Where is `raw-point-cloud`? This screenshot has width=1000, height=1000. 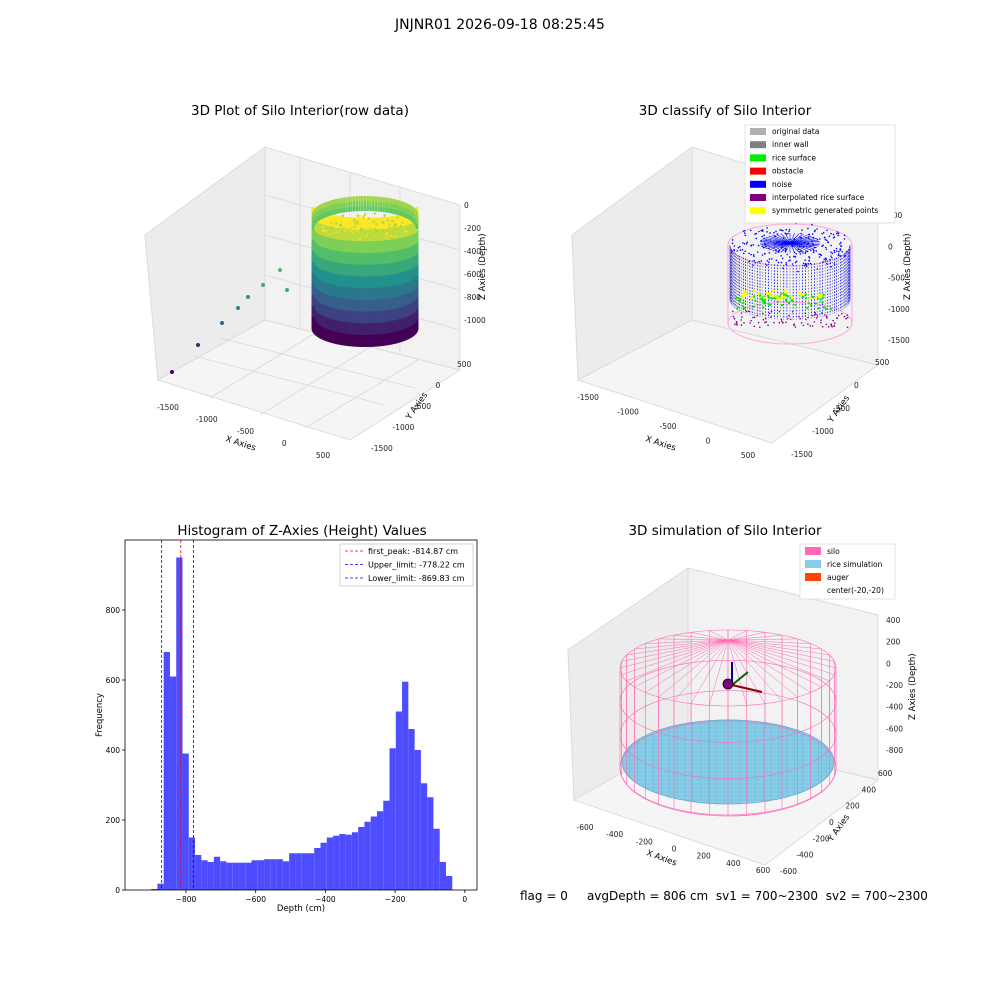 raw-point-cloud is located at coordinates (294, 285).